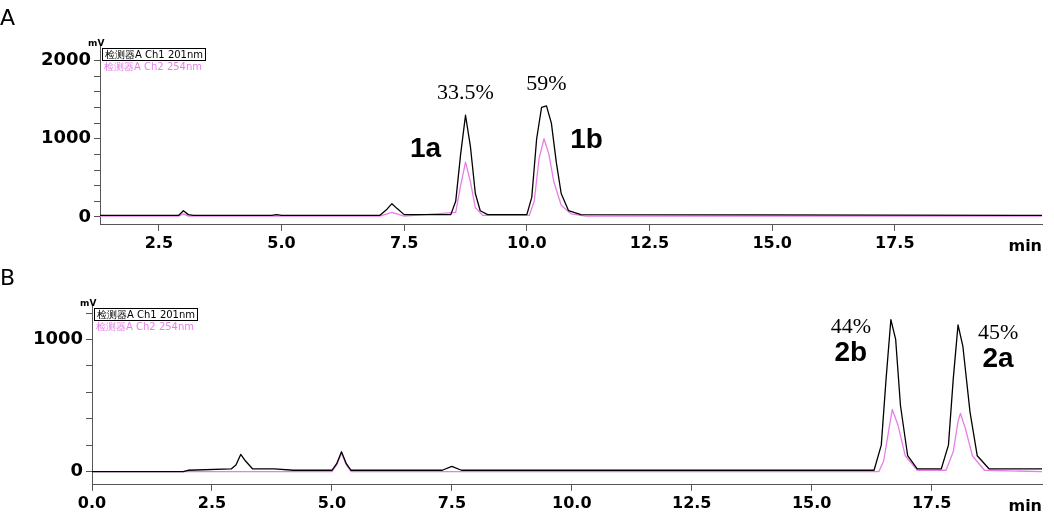 The width and height of the screenshot is (1054, 522). Describe the element at coordinates (8, 17) in the screenshot. I see `chart-title: A` at that location.